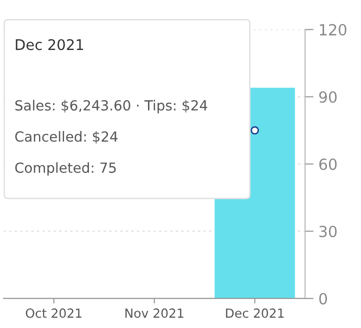 This screenshot has width=361, height=328. Describe the element at coordinates (323, 298) in the screenshot. I see `y-tick-label: 0` at that location.